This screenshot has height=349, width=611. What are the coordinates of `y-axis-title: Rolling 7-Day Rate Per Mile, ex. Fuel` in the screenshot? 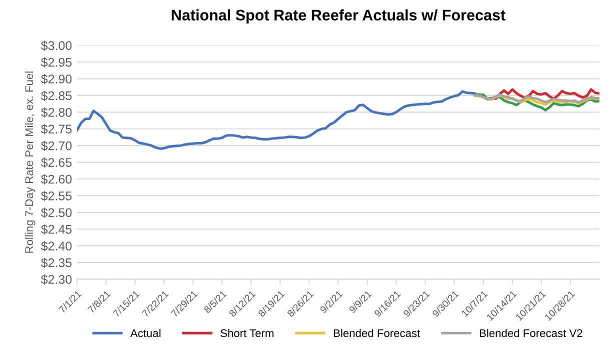 It's located at (30, 162).